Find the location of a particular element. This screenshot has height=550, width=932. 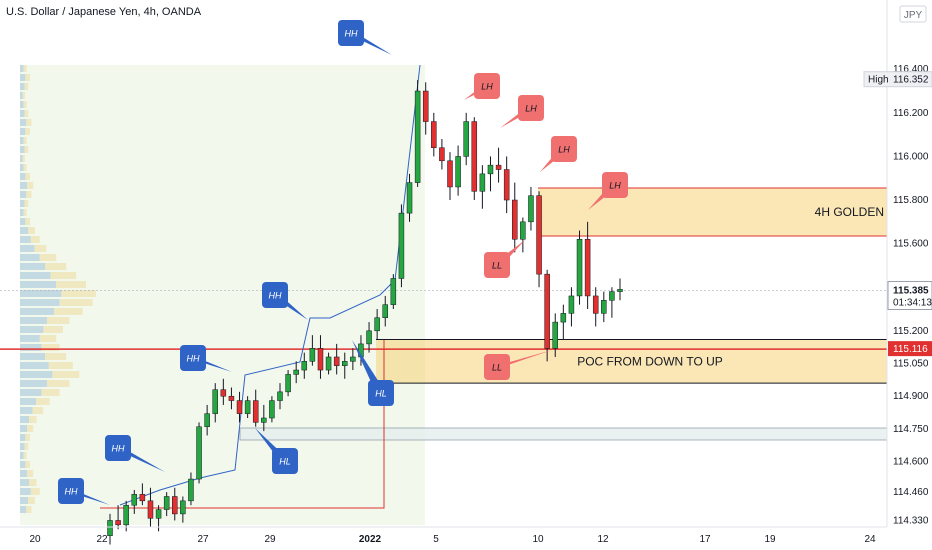

y-tick-label: 115.200 is located at coordinates (911, 331).